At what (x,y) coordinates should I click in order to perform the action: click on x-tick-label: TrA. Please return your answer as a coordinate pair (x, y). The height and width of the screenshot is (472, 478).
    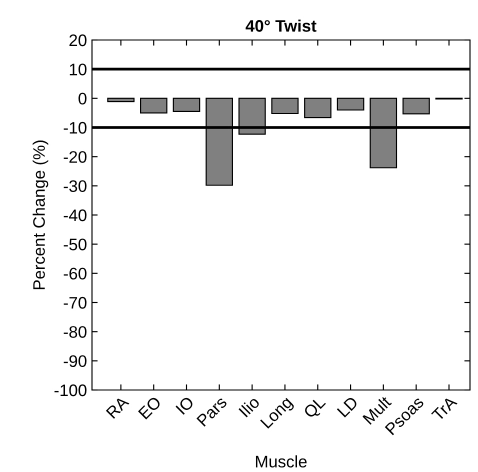
    Looking at the image, I should click on (444, 408).